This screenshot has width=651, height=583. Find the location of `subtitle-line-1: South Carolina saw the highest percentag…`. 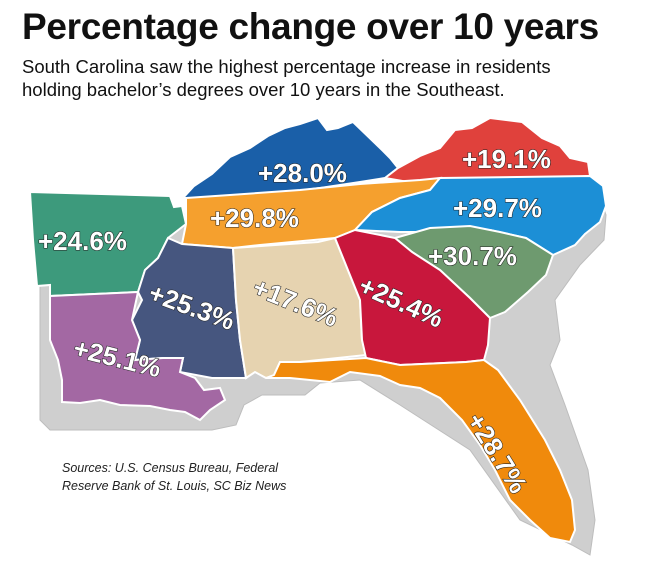

subtitle-line-1: South Carolina saw the highest percentag… is located at coordinates (286, 66).